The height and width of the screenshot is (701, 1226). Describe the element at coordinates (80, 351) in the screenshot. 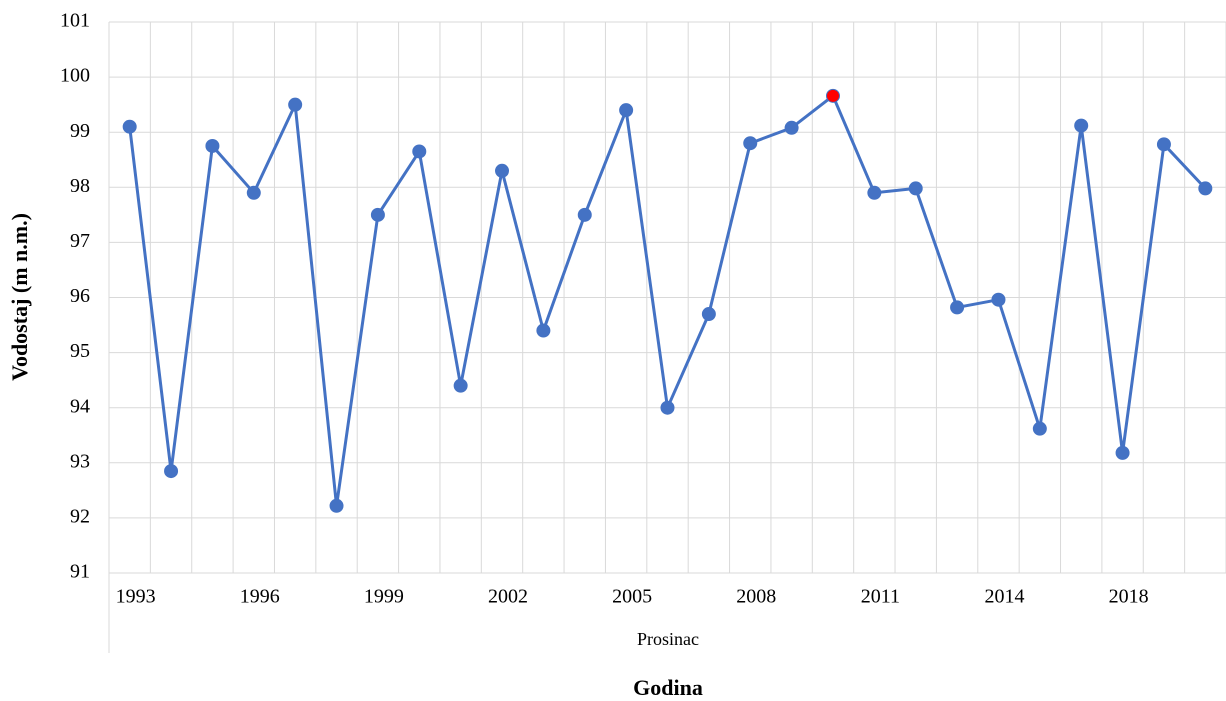

I see `y-tick-label: 95` at that location.